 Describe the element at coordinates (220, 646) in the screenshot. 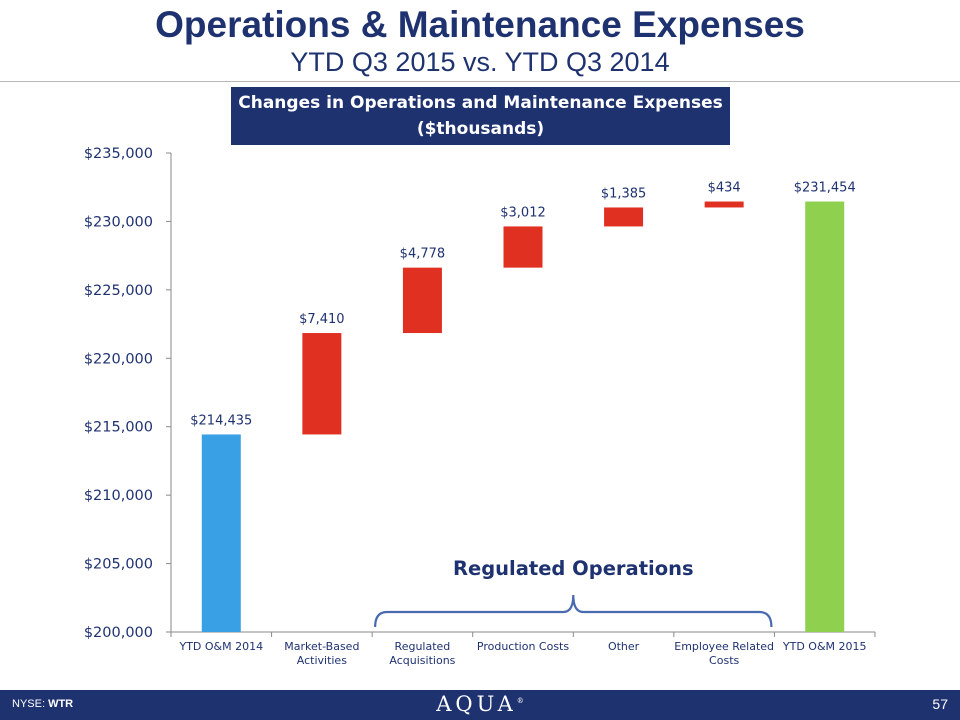

I see `x-category-label: YTD O&M 2014` at that location.